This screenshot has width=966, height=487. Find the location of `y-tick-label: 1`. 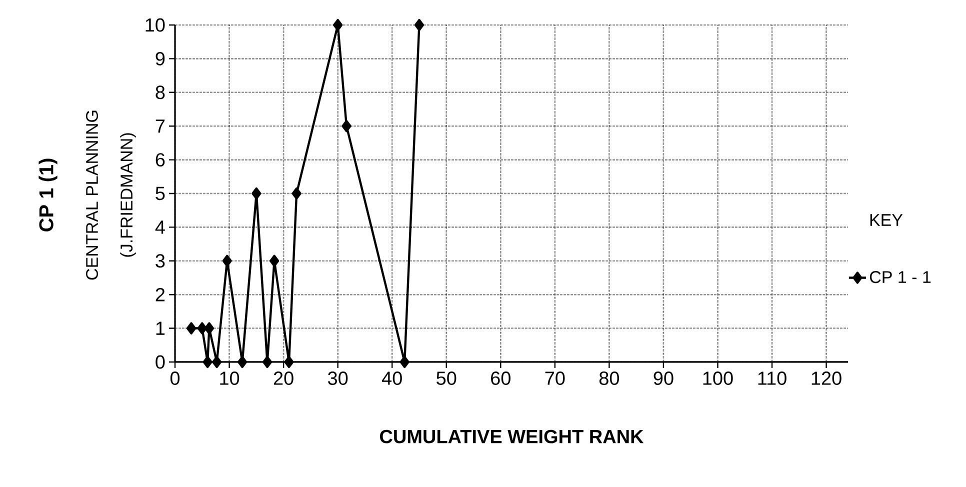

y-tick-label: 1 is located at coordinates (160, 328).